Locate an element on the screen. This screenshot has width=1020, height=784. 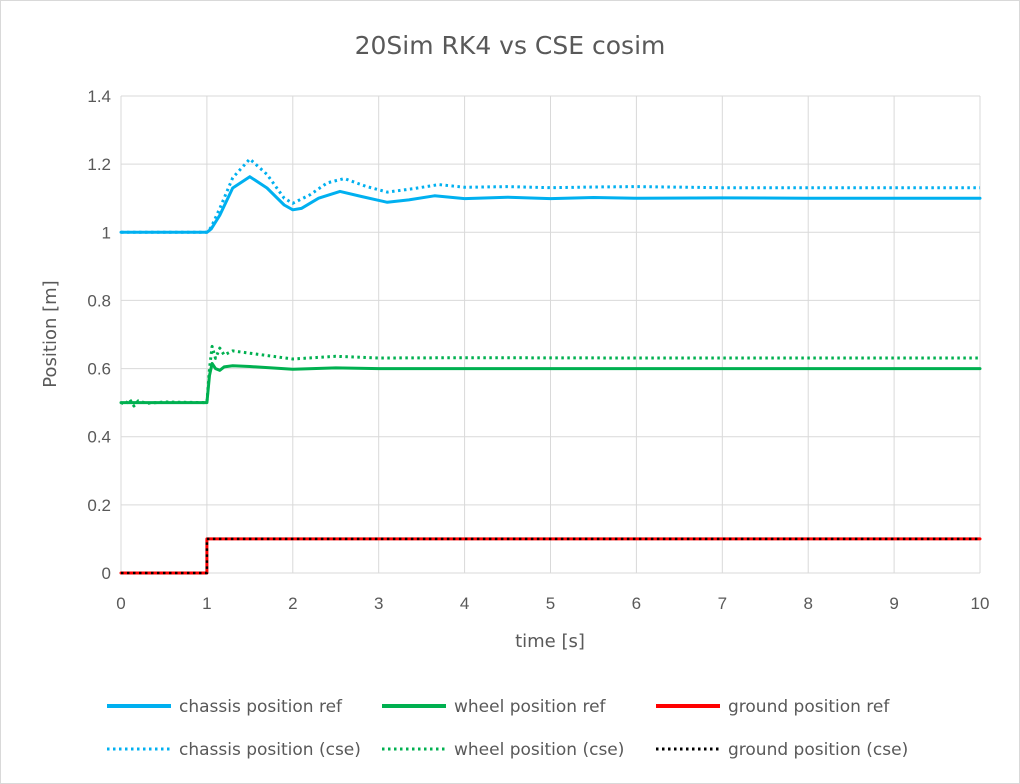
chart-title: 20Sim RK4 vs CSE cosim is located at coordinates (510, 45).